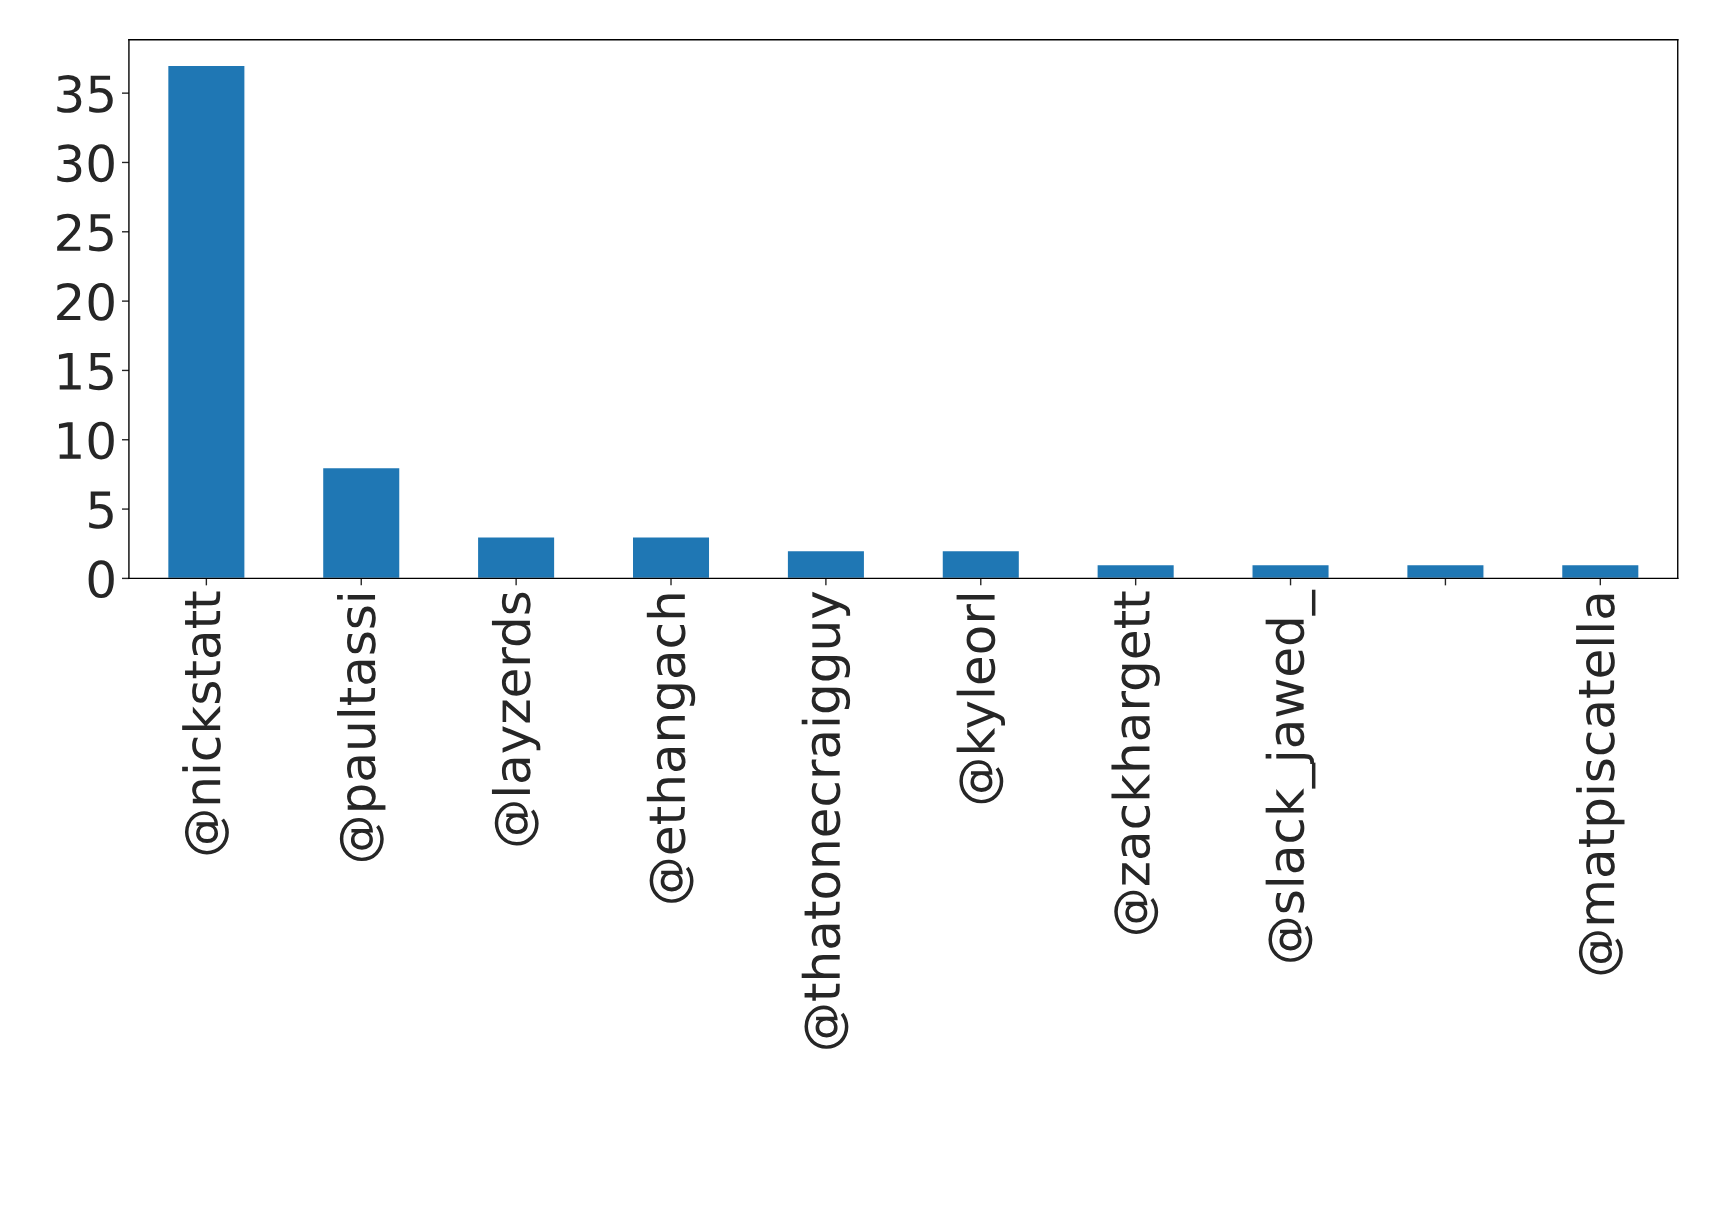 The height and width of the screenshot is (1205, 1719). I want to click on x-tick-label: @paultassi, so click(361, 728).